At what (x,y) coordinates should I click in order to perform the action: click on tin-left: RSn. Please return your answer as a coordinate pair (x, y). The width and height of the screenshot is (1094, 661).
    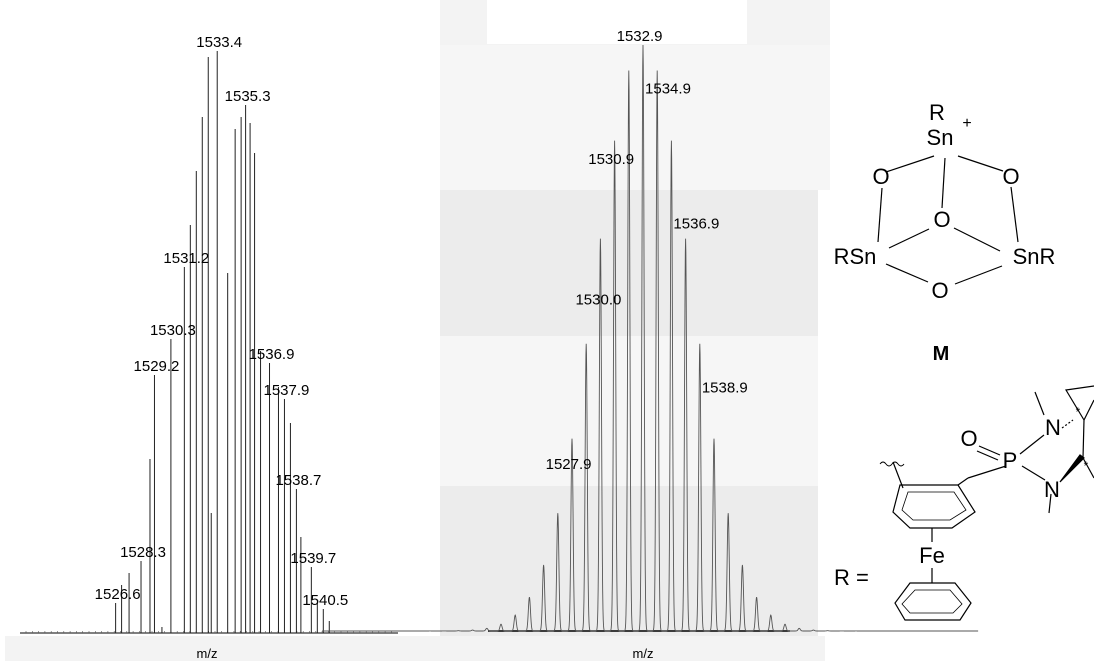
    Looking at the image, I should click on (855, 256).